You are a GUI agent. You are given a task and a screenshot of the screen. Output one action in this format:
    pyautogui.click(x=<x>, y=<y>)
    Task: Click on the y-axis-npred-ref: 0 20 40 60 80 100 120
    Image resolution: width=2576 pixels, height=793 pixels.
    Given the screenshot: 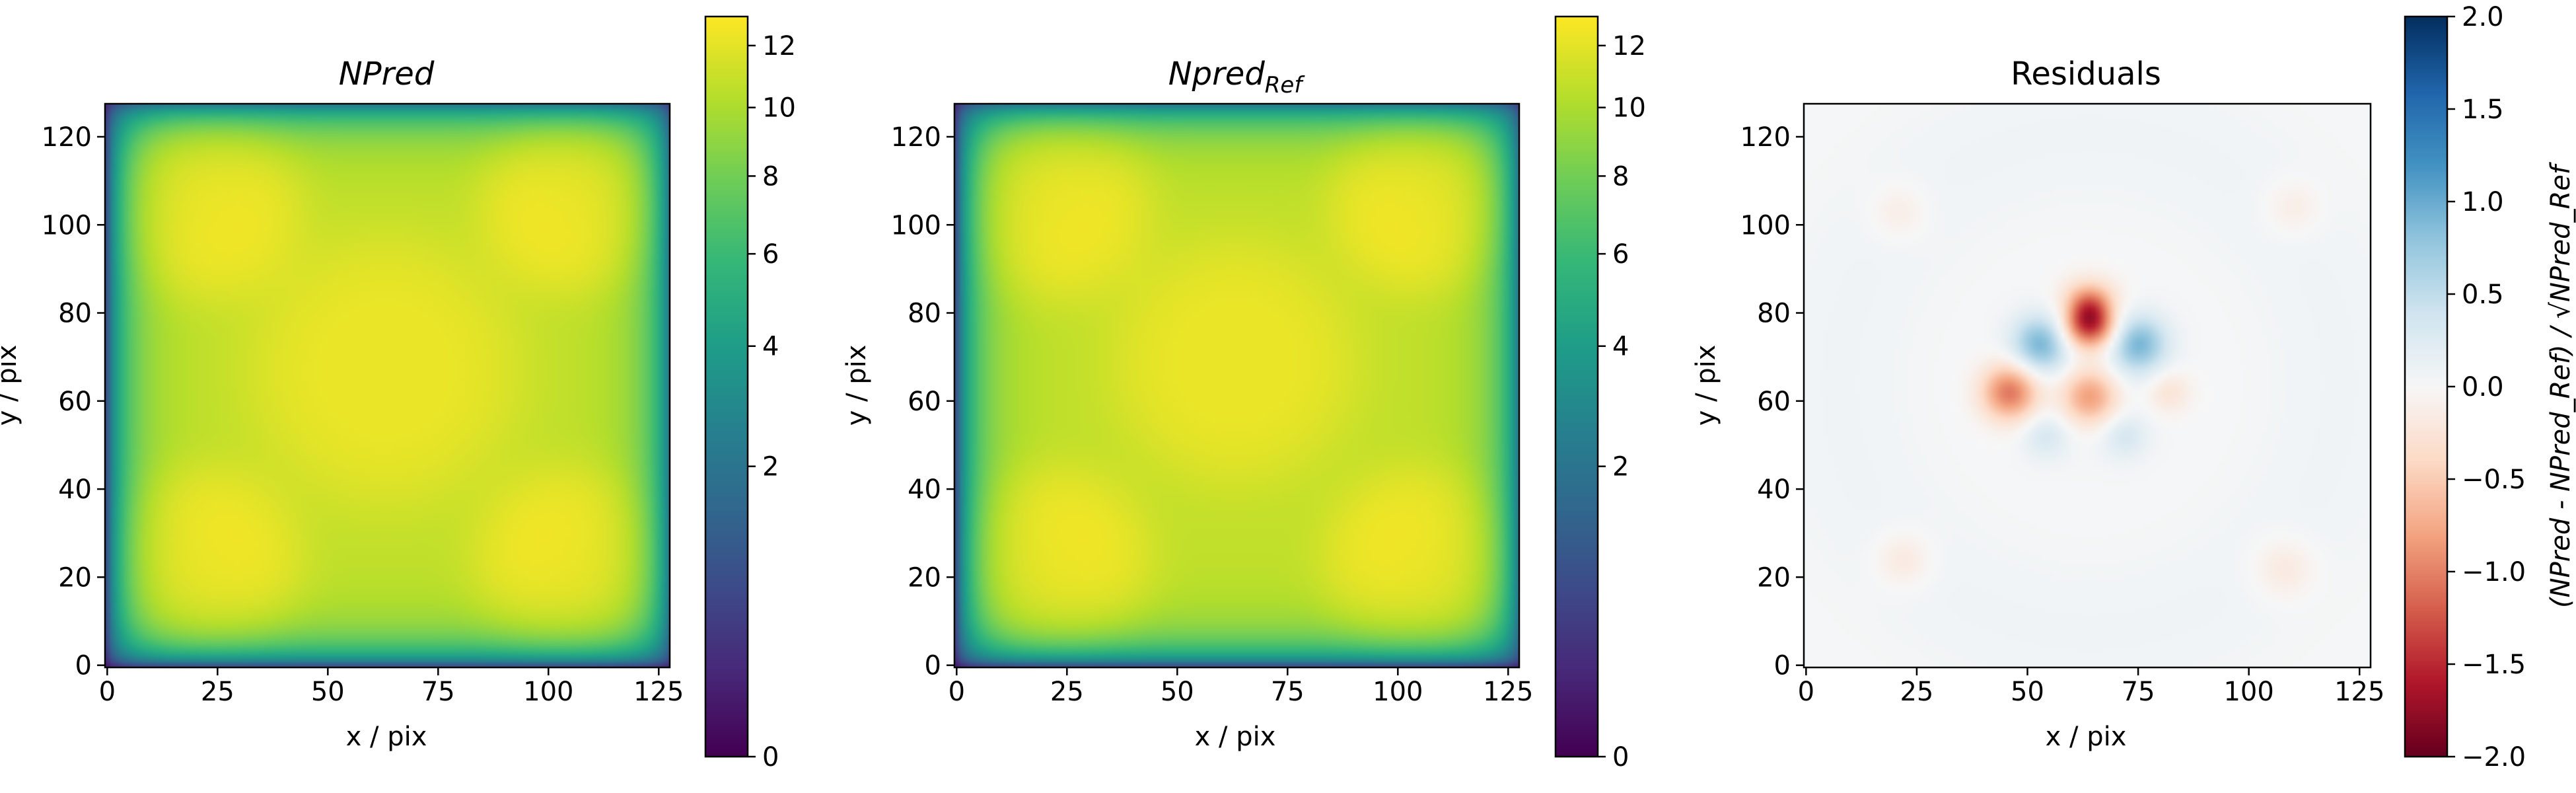 What is the action you would take?
    pyautogui.click(x=923, y=402)
    